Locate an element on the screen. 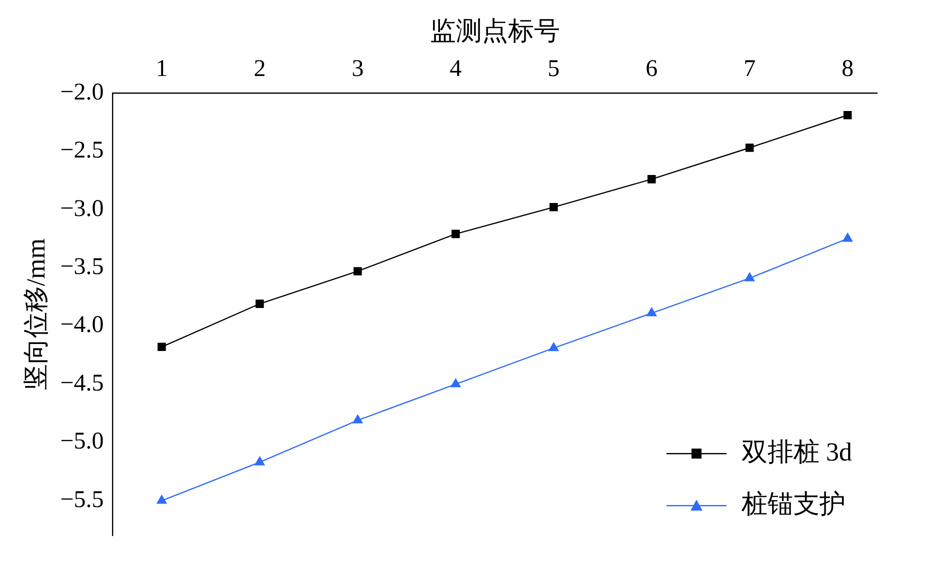 The image size is (945, 561). legend-label: 双排桩 3d is located at coordinates (797, 451).